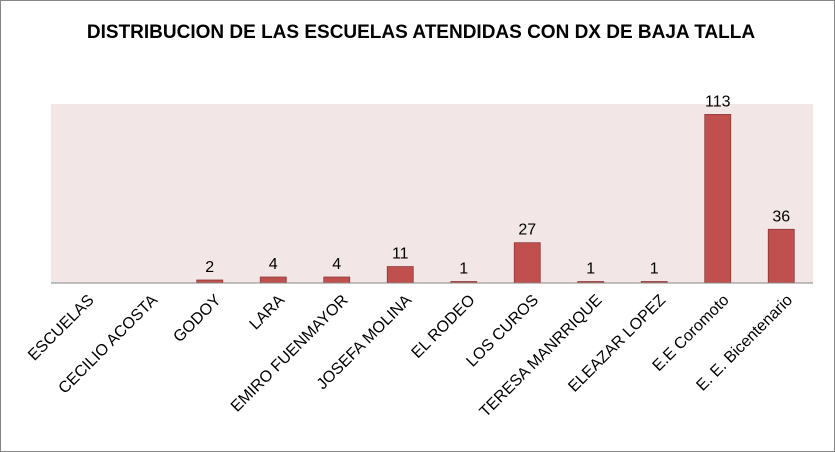  Describe the element at coordinates (400, 254) in the screenshot. I see `data-label-5: 11` at that location.